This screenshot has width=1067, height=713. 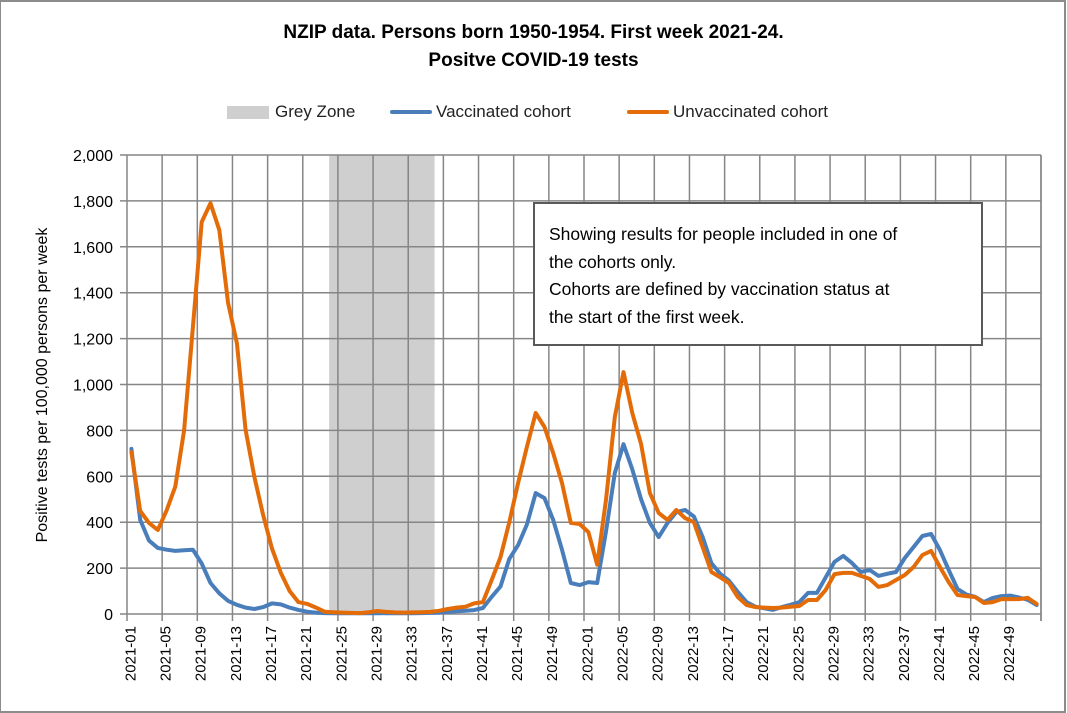 What do you see at coordinates (623, 653) in the screenshot?
I see `x-tick-label: 2022-05` at bounding box center [623, 653].